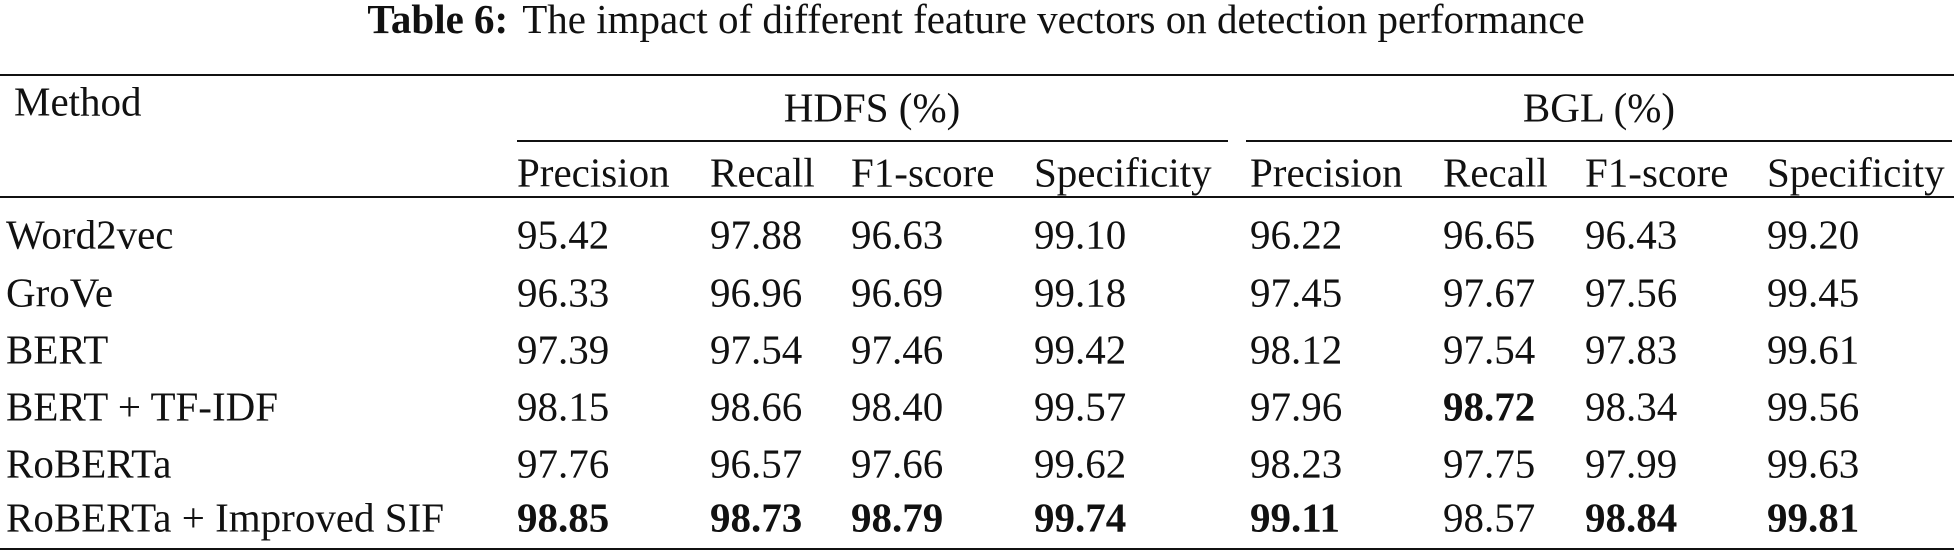 The image size is (1954, 554). Describe the element at coordinates (57, 349) in the screenshot. I see `method-cell: BERT` at that location.